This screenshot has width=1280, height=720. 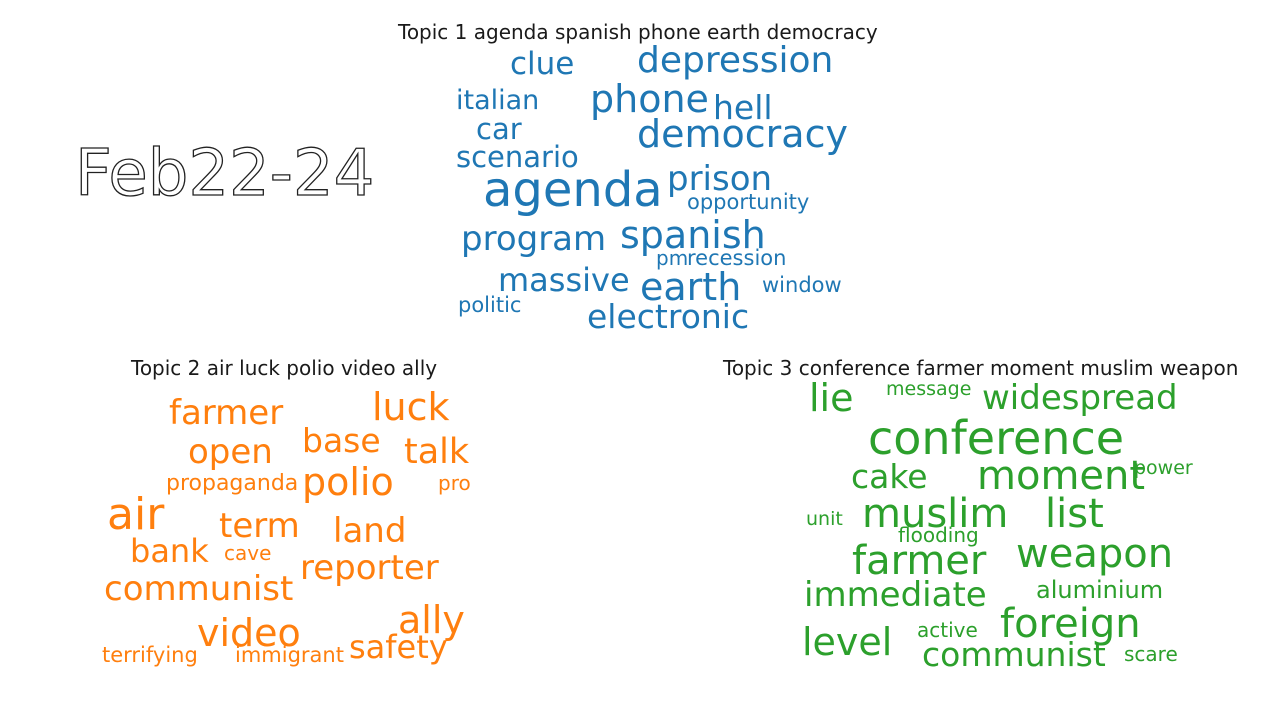 I want to click on topic-2-word-air: air, so click(x=136, y=514).